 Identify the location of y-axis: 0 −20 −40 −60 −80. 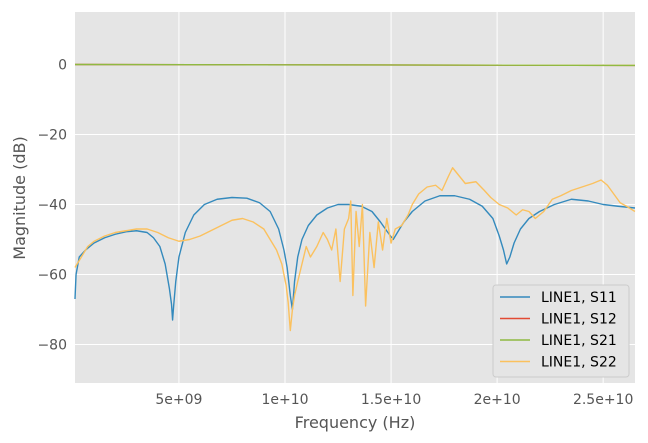
(52, 206).